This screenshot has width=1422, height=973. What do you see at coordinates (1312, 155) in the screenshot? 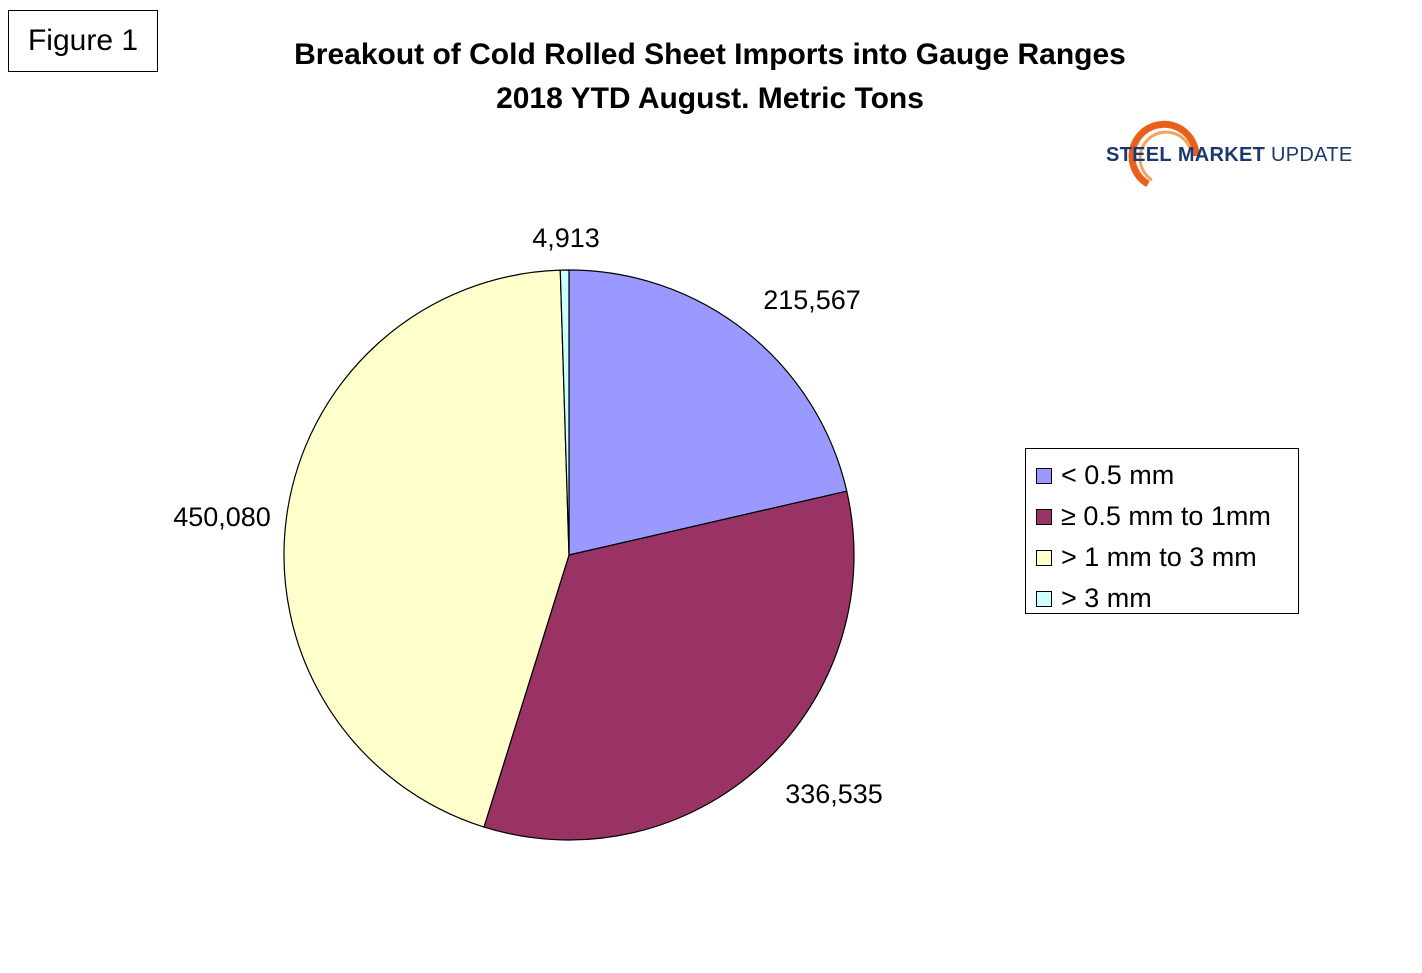
I see `logo-word-update: UPDATE` at bounding box center [1312, 155].